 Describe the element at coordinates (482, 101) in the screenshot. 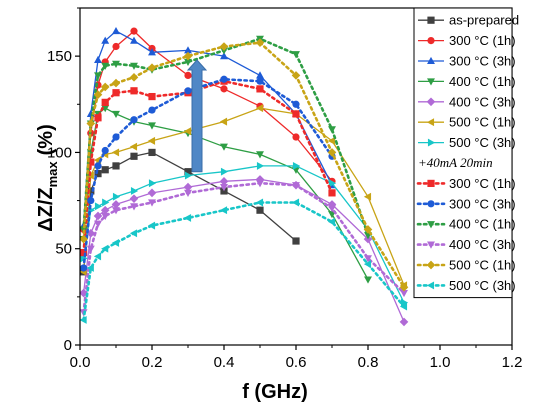

I see `legend-label: 400 °C (3h)` at that location.